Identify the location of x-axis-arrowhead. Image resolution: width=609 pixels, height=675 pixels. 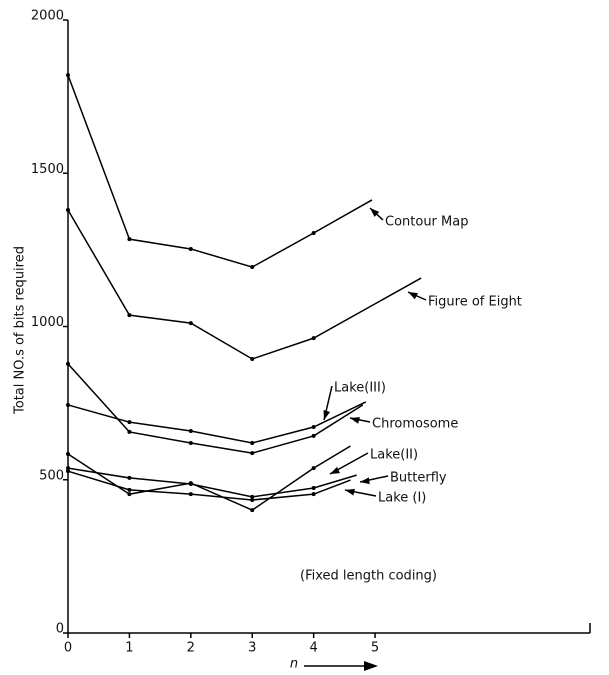
(371, 666).